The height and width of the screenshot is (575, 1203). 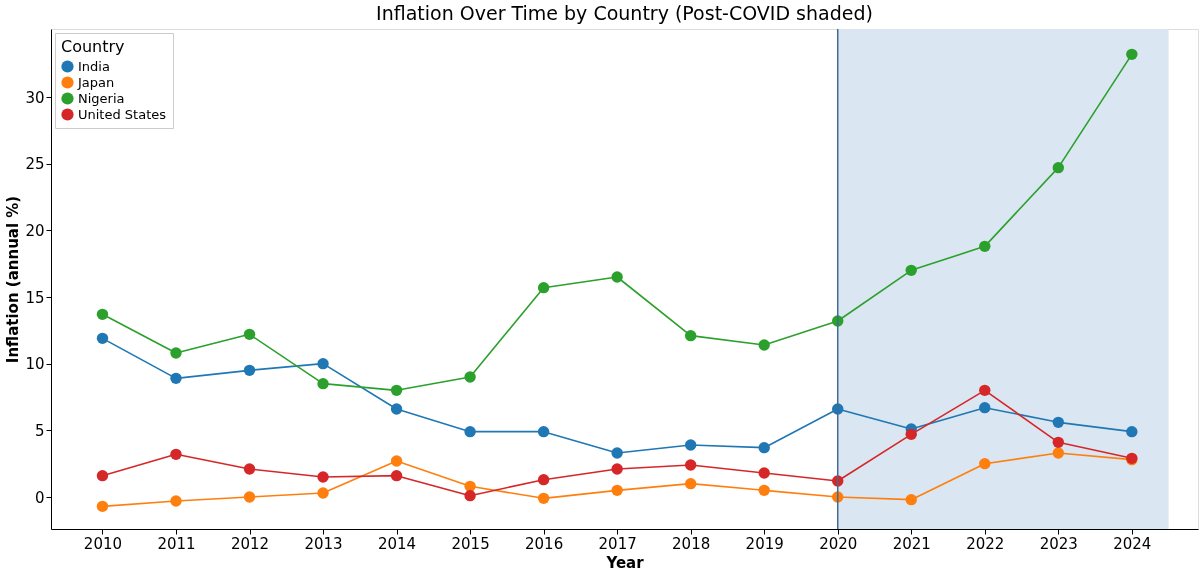 What do you see at coordinates (544, 543) in the screenshot?
I see `x-tick-label: 2016` at bounding box center [544, 543].